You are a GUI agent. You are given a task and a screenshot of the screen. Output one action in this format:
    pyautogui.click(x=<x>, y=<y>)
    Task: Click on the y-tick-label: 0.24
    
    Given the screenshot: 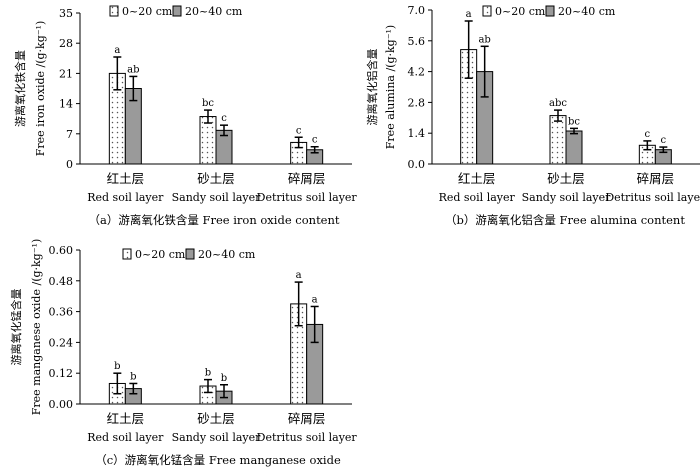 What is the action you would take?
    pyautogui.click(x=61, y=342)
    